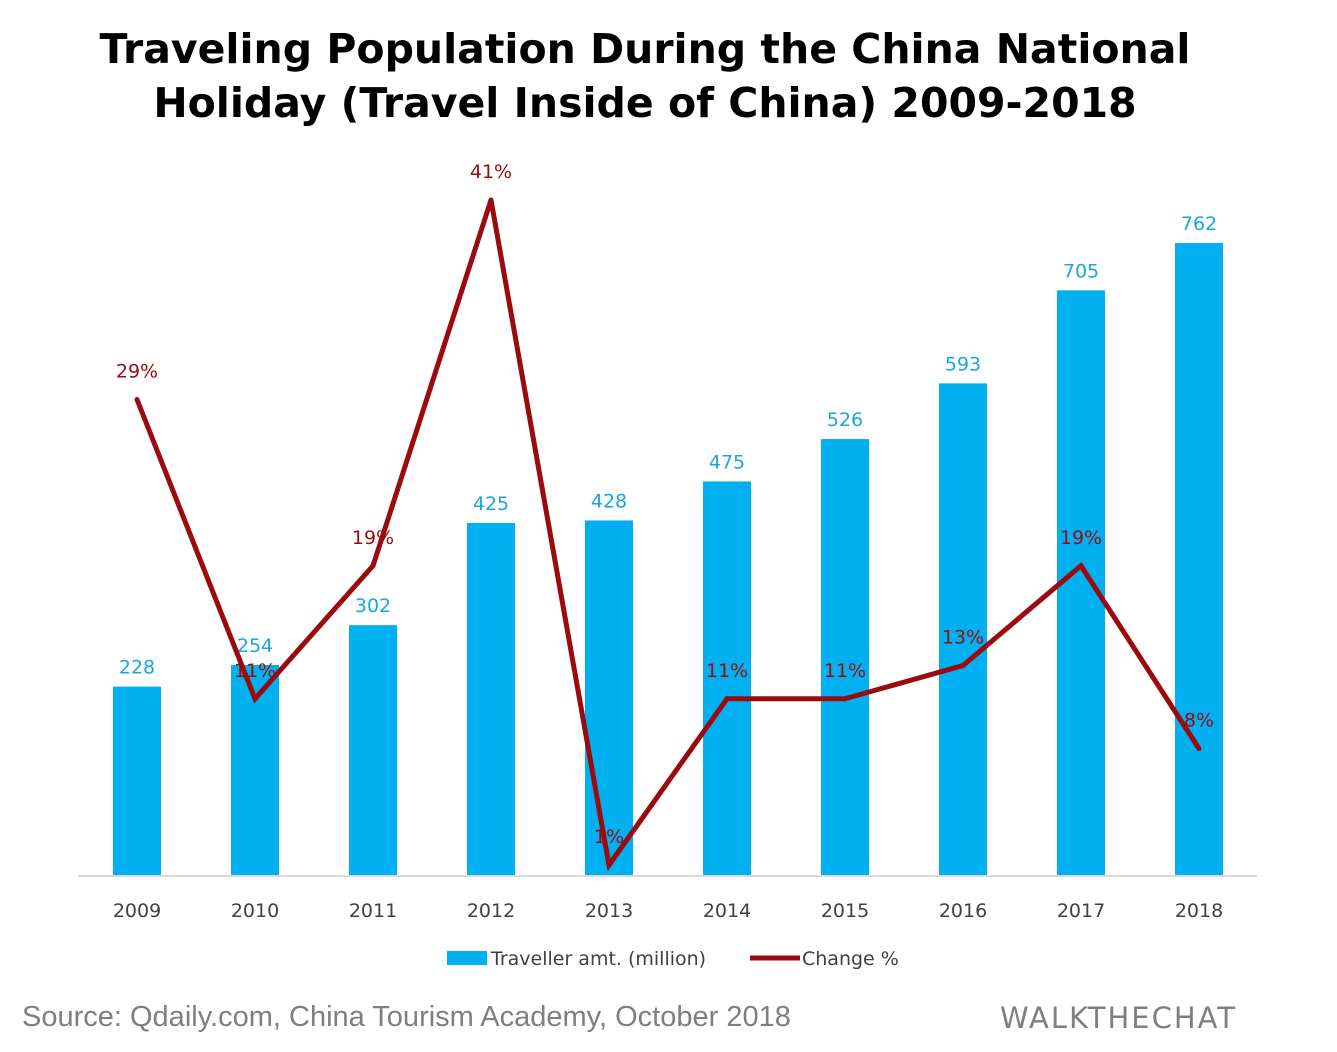  I want to click on bar-value-label-2013: 428, so click(609, 501).